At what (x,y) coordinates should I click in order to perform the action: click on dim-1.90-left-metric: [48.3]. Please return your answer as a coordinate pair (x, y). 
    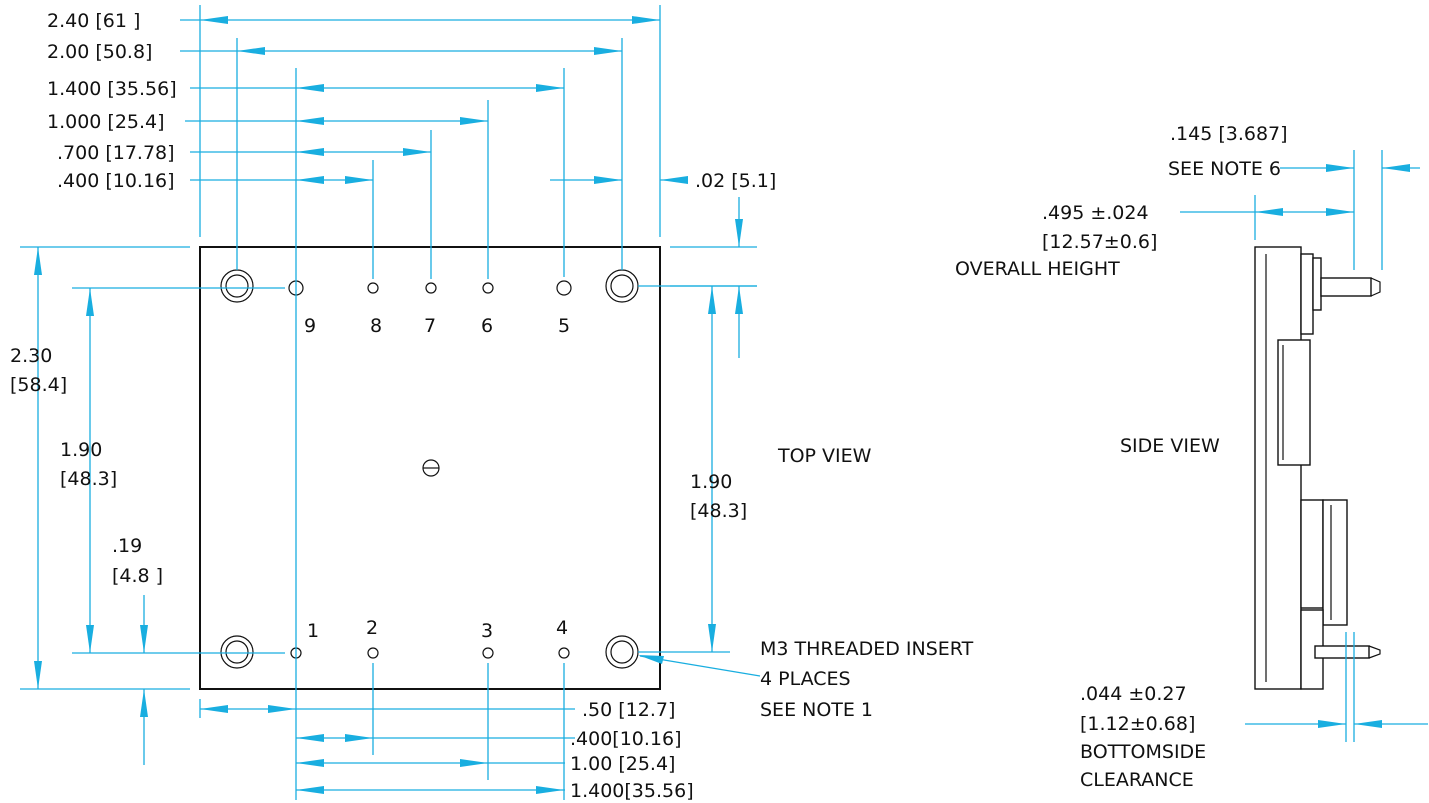
    Looking at the image, I should click on (88, 479).